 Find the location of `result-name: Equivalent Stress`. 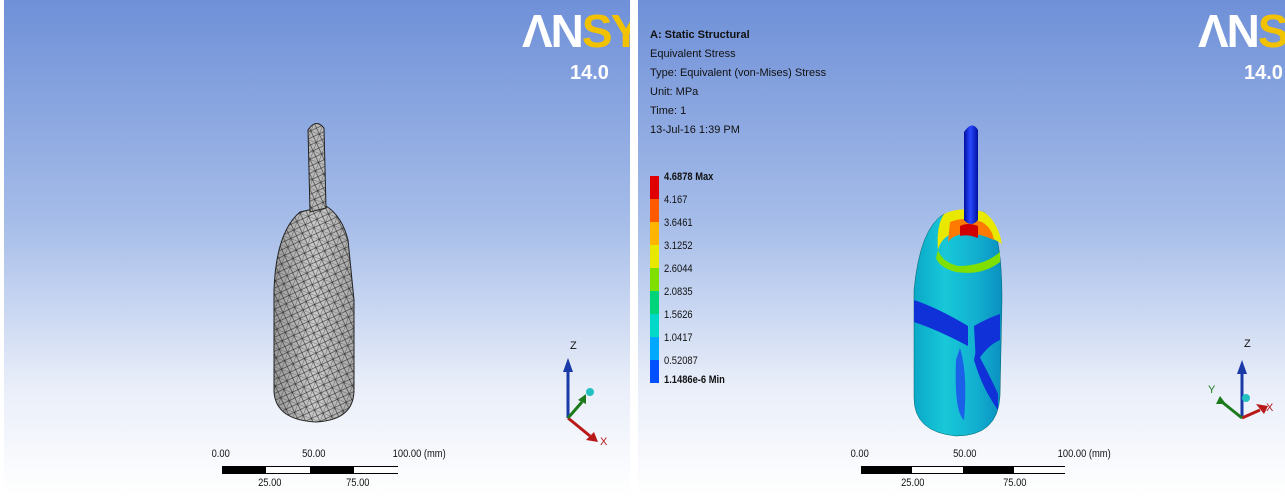

result-name: Equivalent Stress is located at coordinates (693, 54).